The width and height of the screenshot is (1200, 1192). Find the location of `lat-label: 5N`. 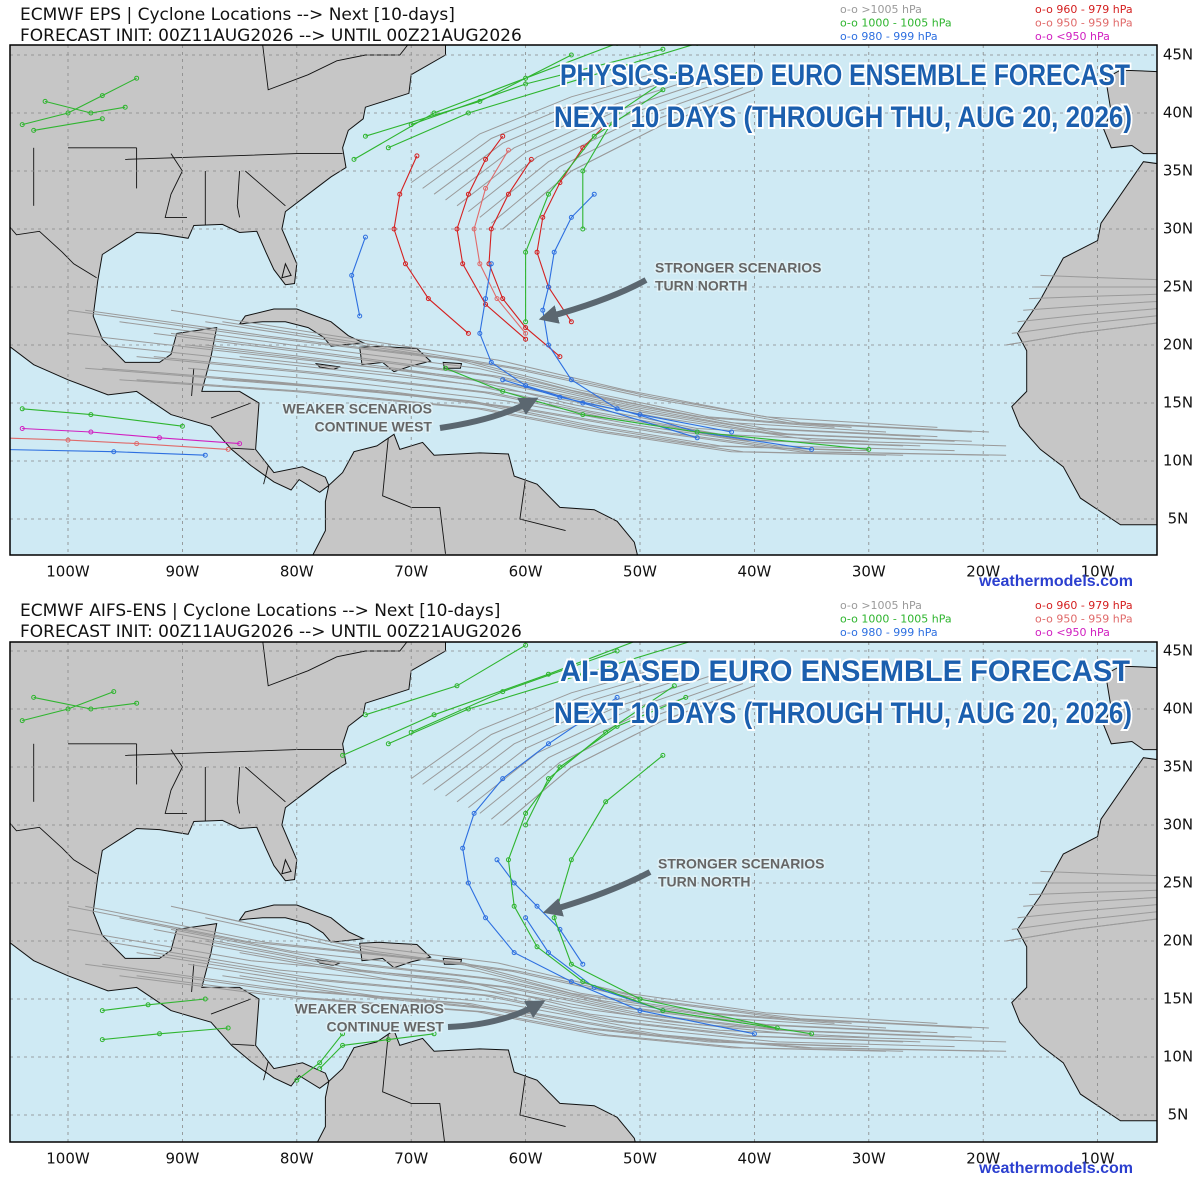

lat-label: 5N is located at coordinates (1178, 519).